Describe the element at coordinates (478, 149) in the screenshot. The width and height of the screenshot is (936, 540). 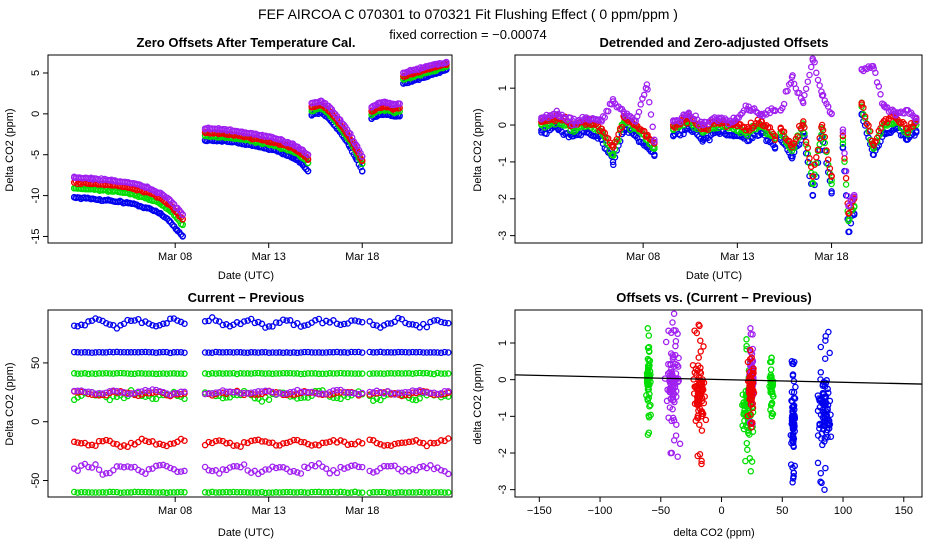
I see `y-axis-label: Delta CO2 (ppm)` at that location.